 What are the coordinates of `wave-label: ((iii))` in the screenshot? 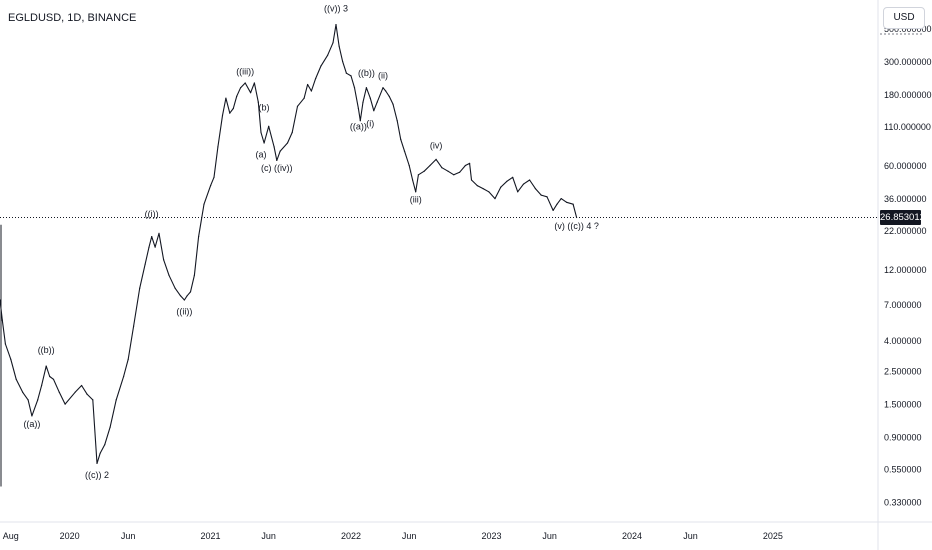 It's located at (245, 72).